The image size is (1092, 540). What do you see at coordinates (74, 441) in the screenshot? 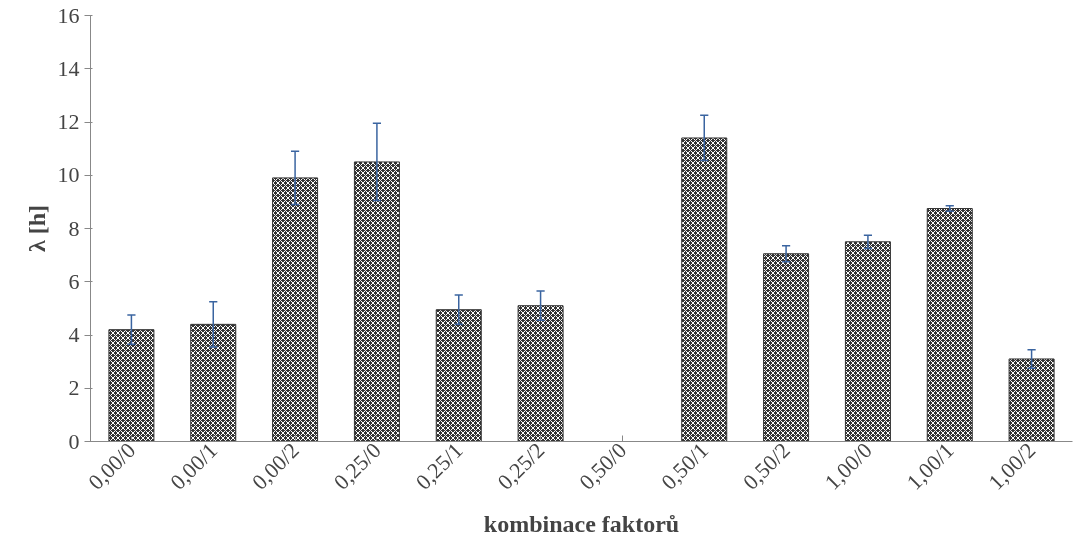
I see `y-tick-label: 0` at bounding box center [74, 441].